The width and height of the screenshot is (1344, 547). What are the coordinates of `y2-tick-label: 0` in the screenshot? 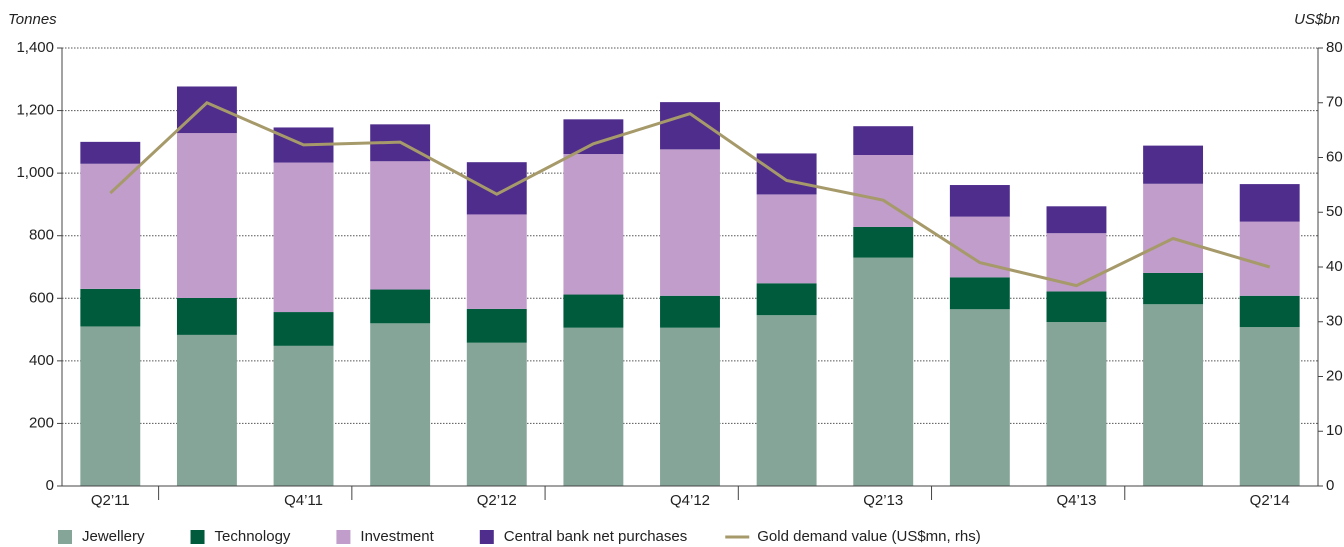 It's located at (1330, 485).